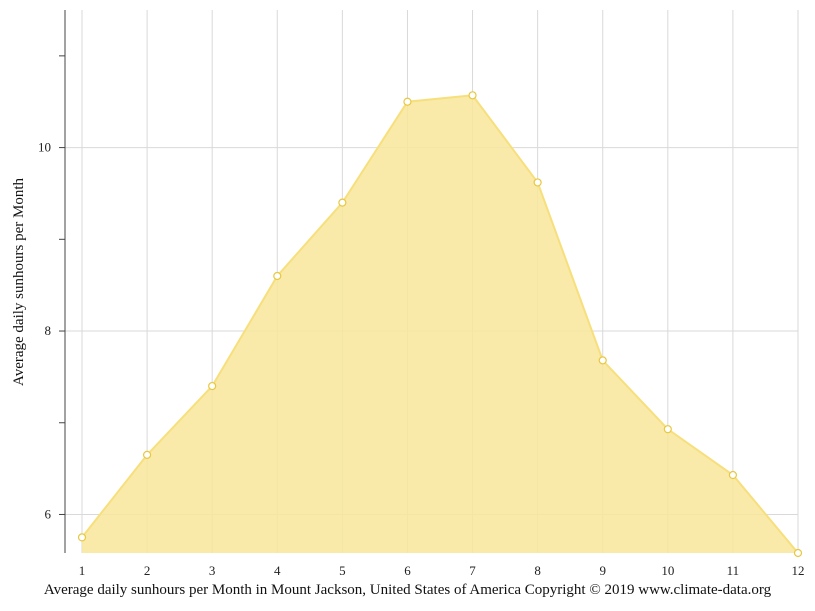  What do you see at coordinates (798, 570) in the screenshot?
I see `x-tick-label: 12` at bounding box center [798, 570].